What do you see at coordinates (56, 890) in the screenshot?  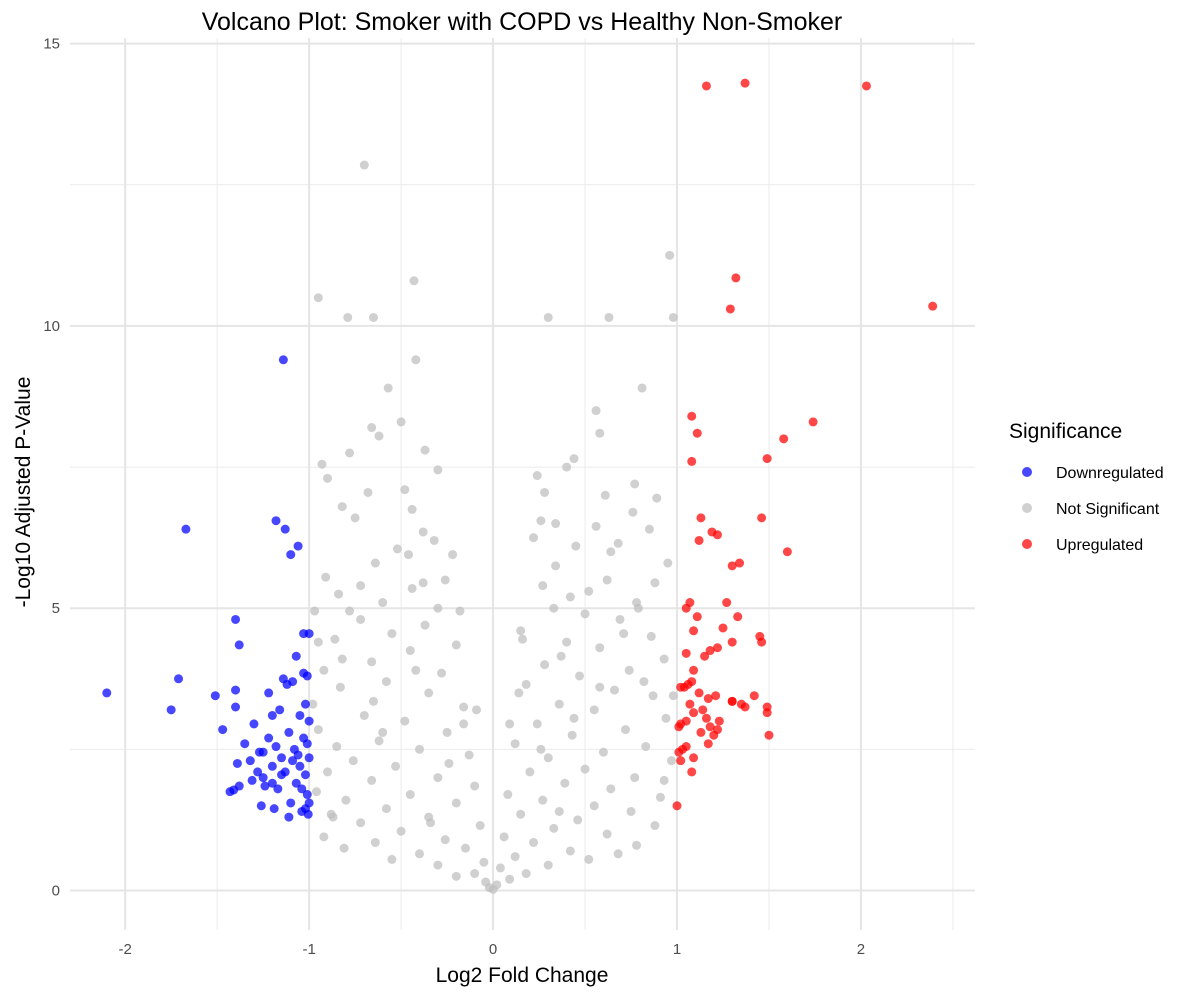 I see `y-tick-label: 0` at bounding box center [56, 890].